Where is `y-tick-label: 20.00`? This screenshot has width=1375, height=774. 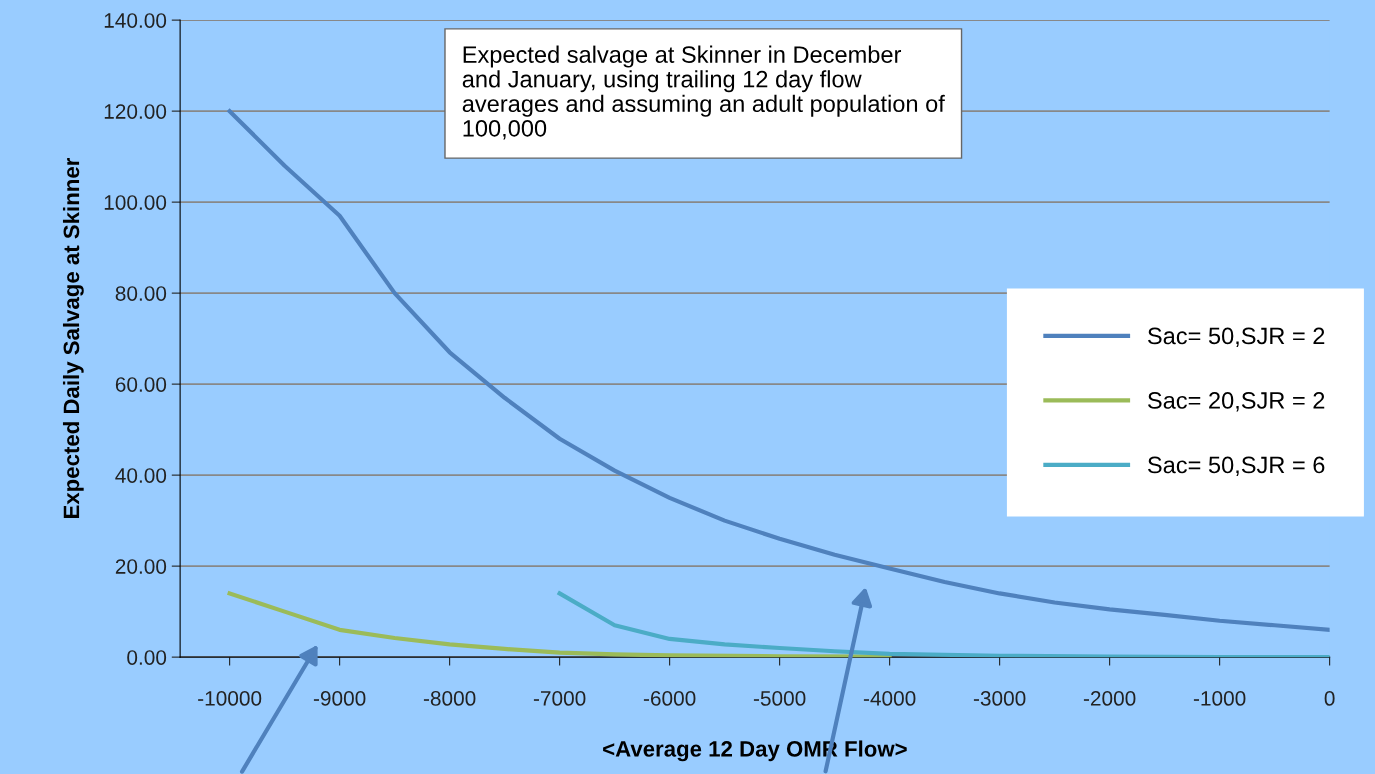 y-tick-label: 20.00 is located at coordinates (141, 566).